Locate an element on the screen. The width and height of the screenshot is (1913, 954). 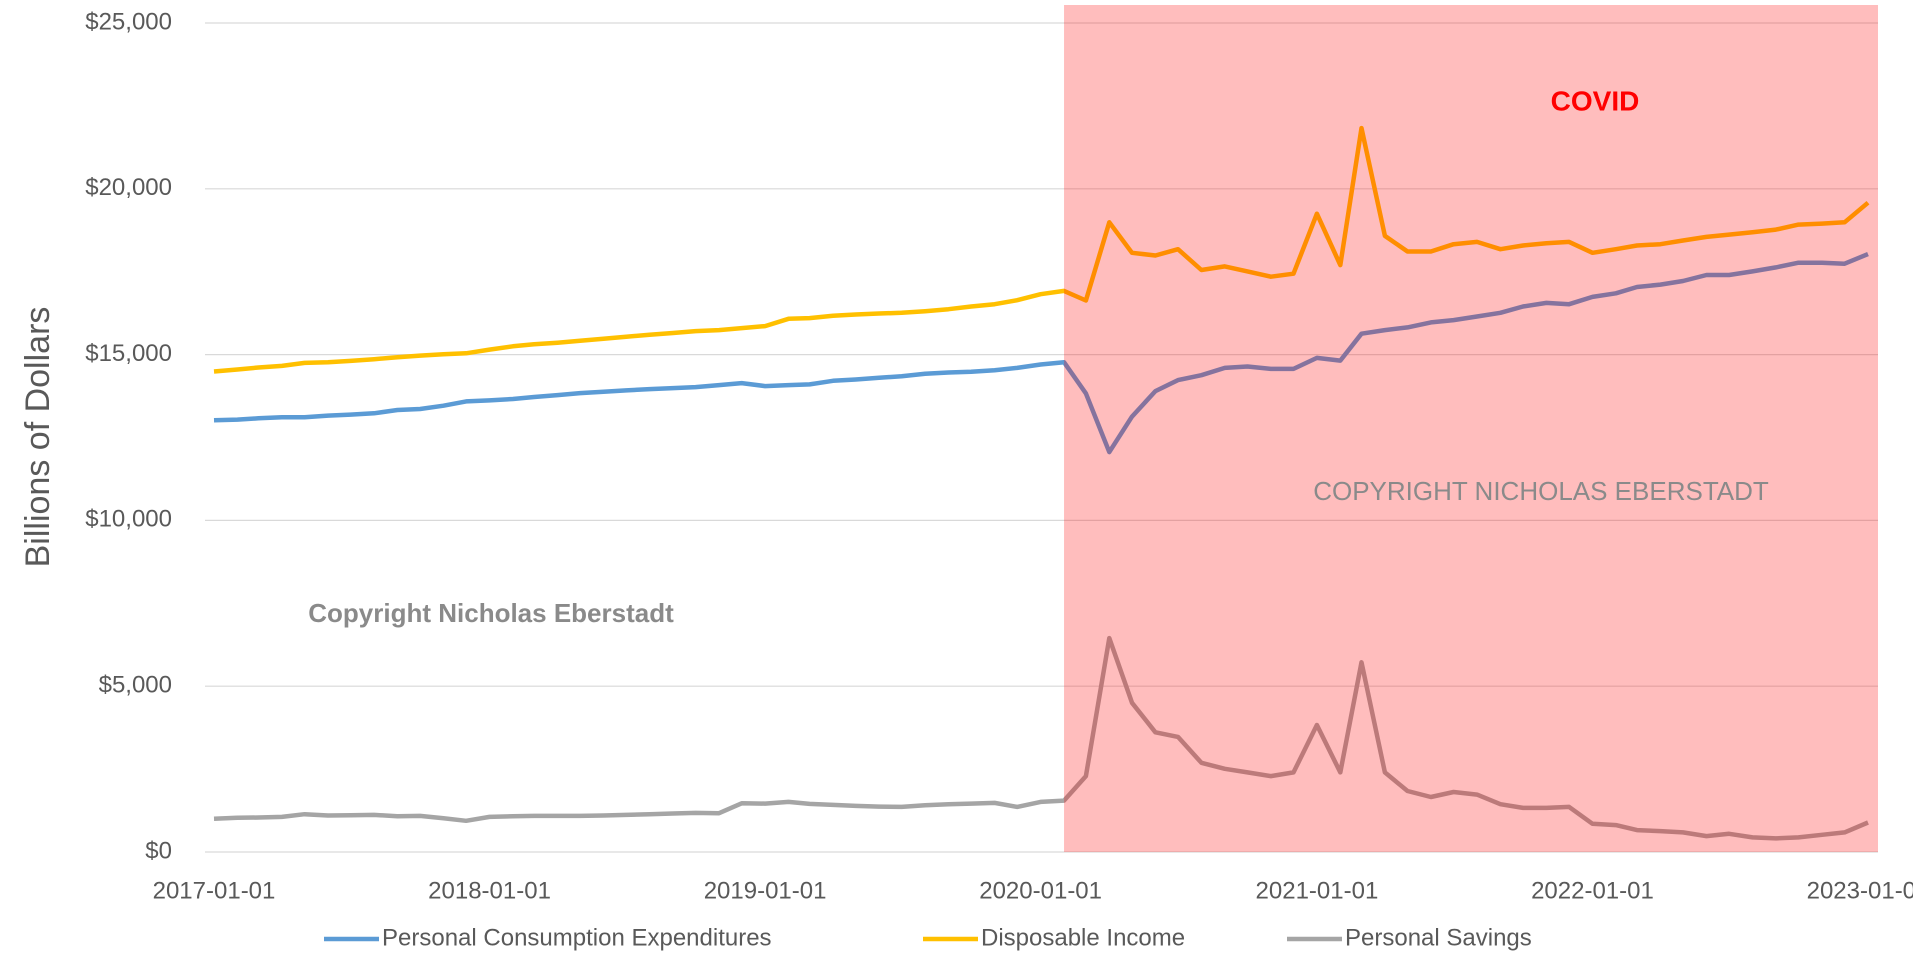
y-tick-label: $0 is located at coordinates (158, 850).